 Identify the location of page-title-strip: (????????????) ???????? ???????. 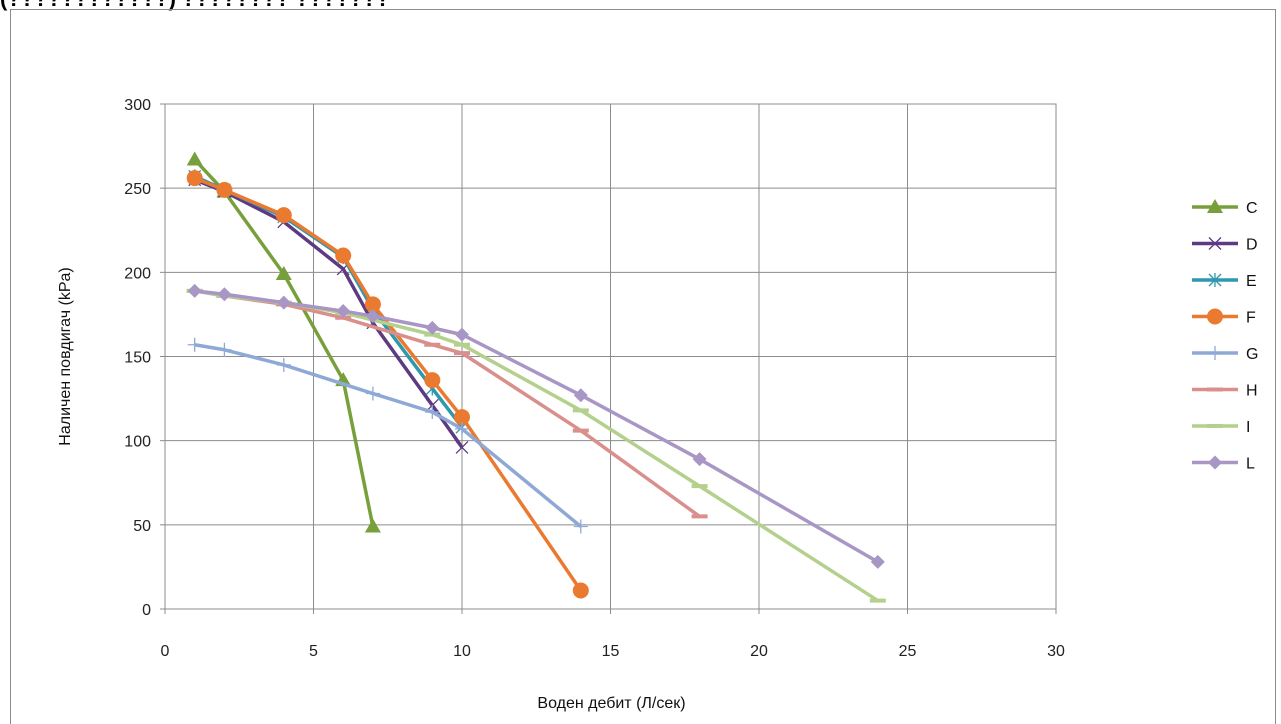
(640, 6).